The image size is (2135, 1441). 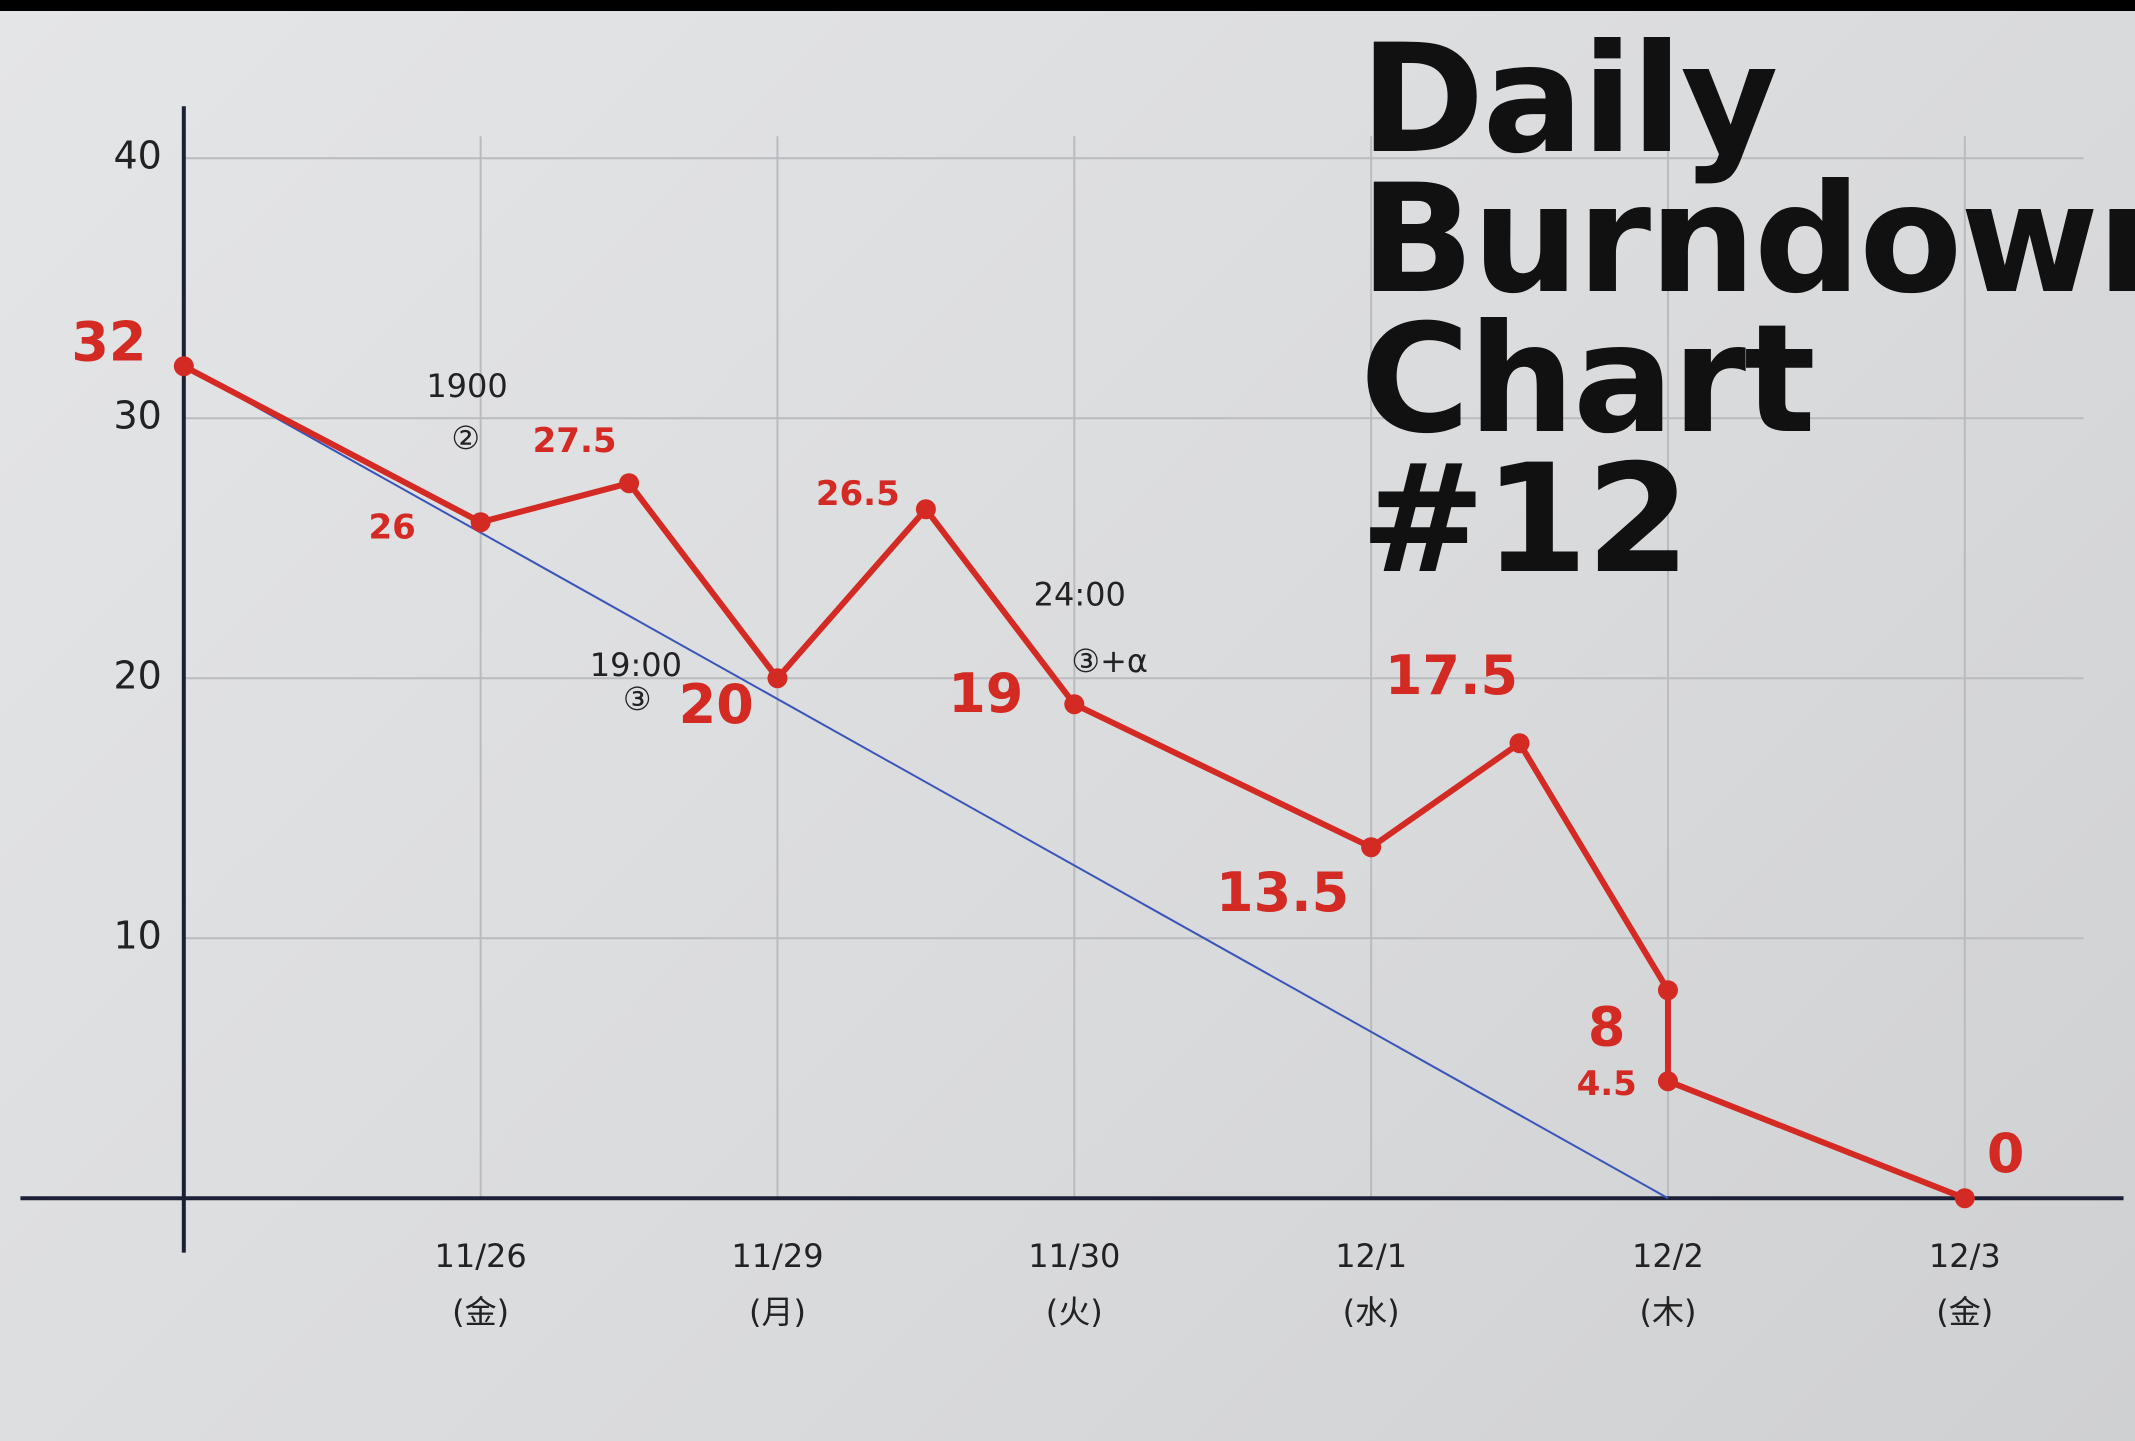 What do you see at coordinates (465, 438) in the screenshot?
I see `annotation: ②` at bounding box center [465, 438].